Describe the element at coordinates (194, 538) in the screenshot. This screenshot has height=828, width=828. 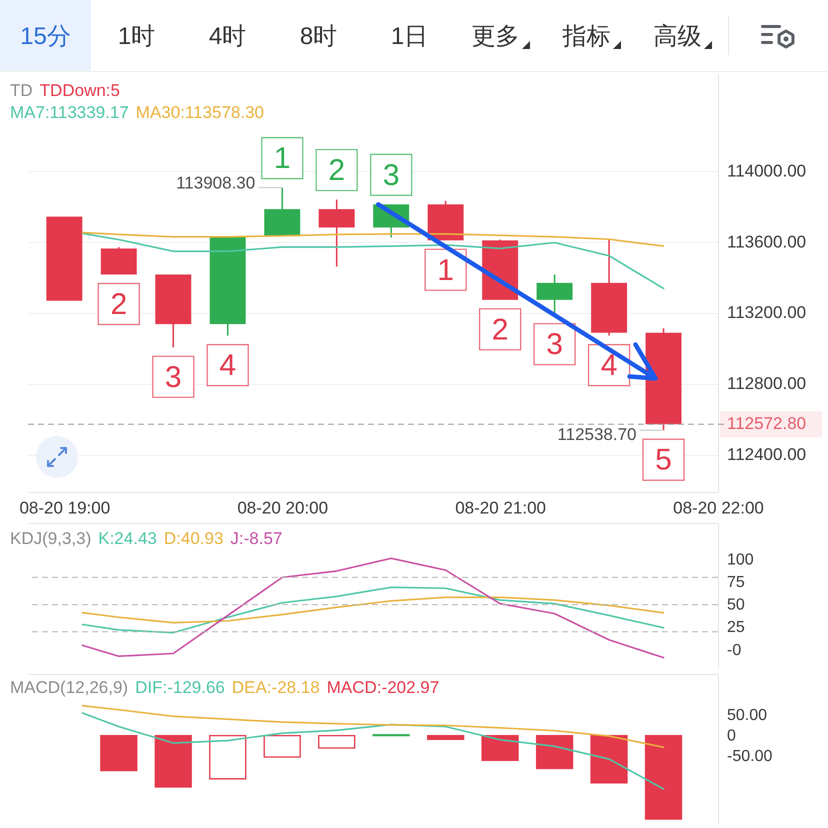
I see `text: D:40.93` at that location.